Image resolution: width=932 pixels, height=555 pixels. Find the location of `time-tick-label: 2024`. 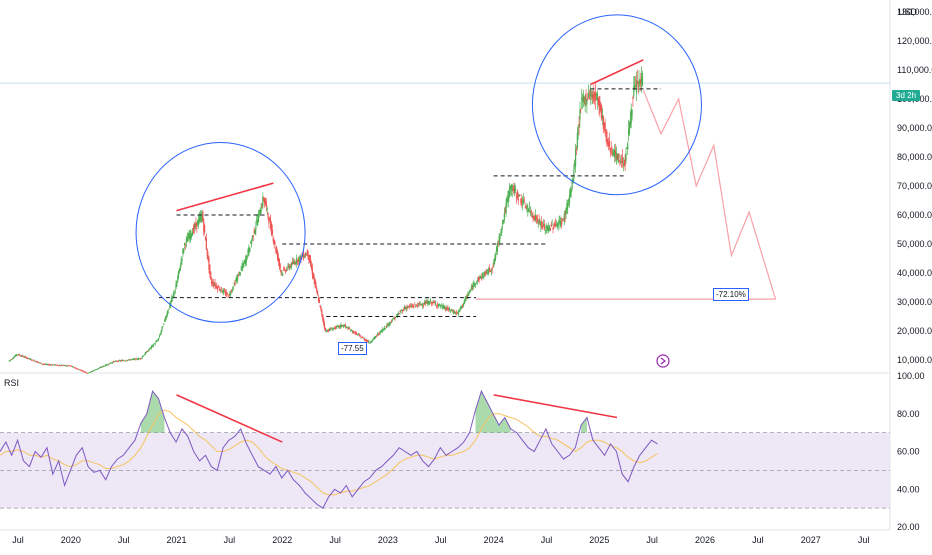

time-tick-label: 2024 is located at coordinates (494, 540).